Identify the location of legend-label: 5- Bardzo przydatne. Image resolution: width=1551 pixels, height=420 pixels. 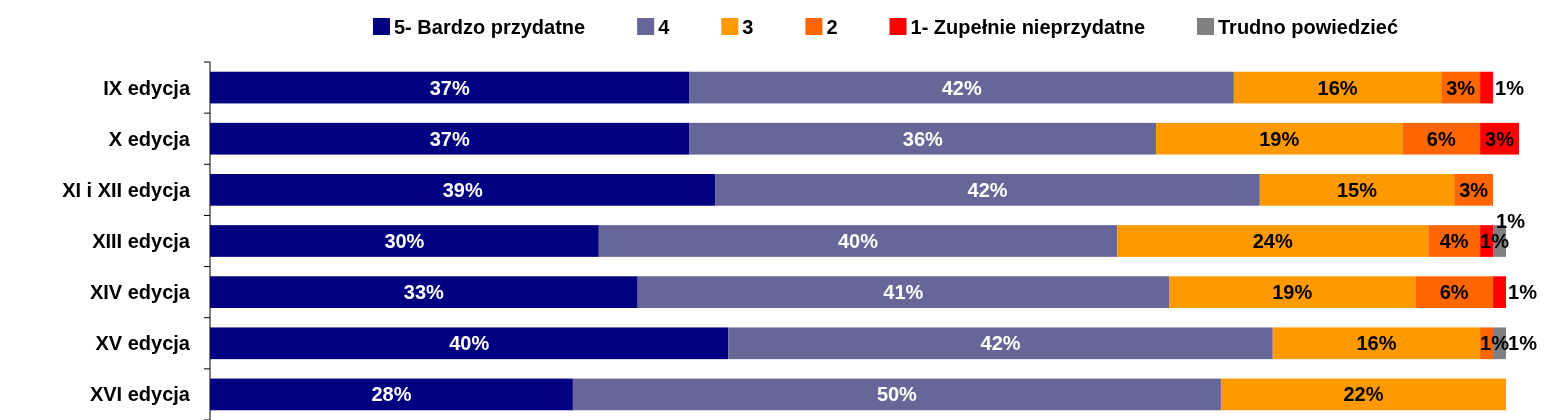
(489, 27).